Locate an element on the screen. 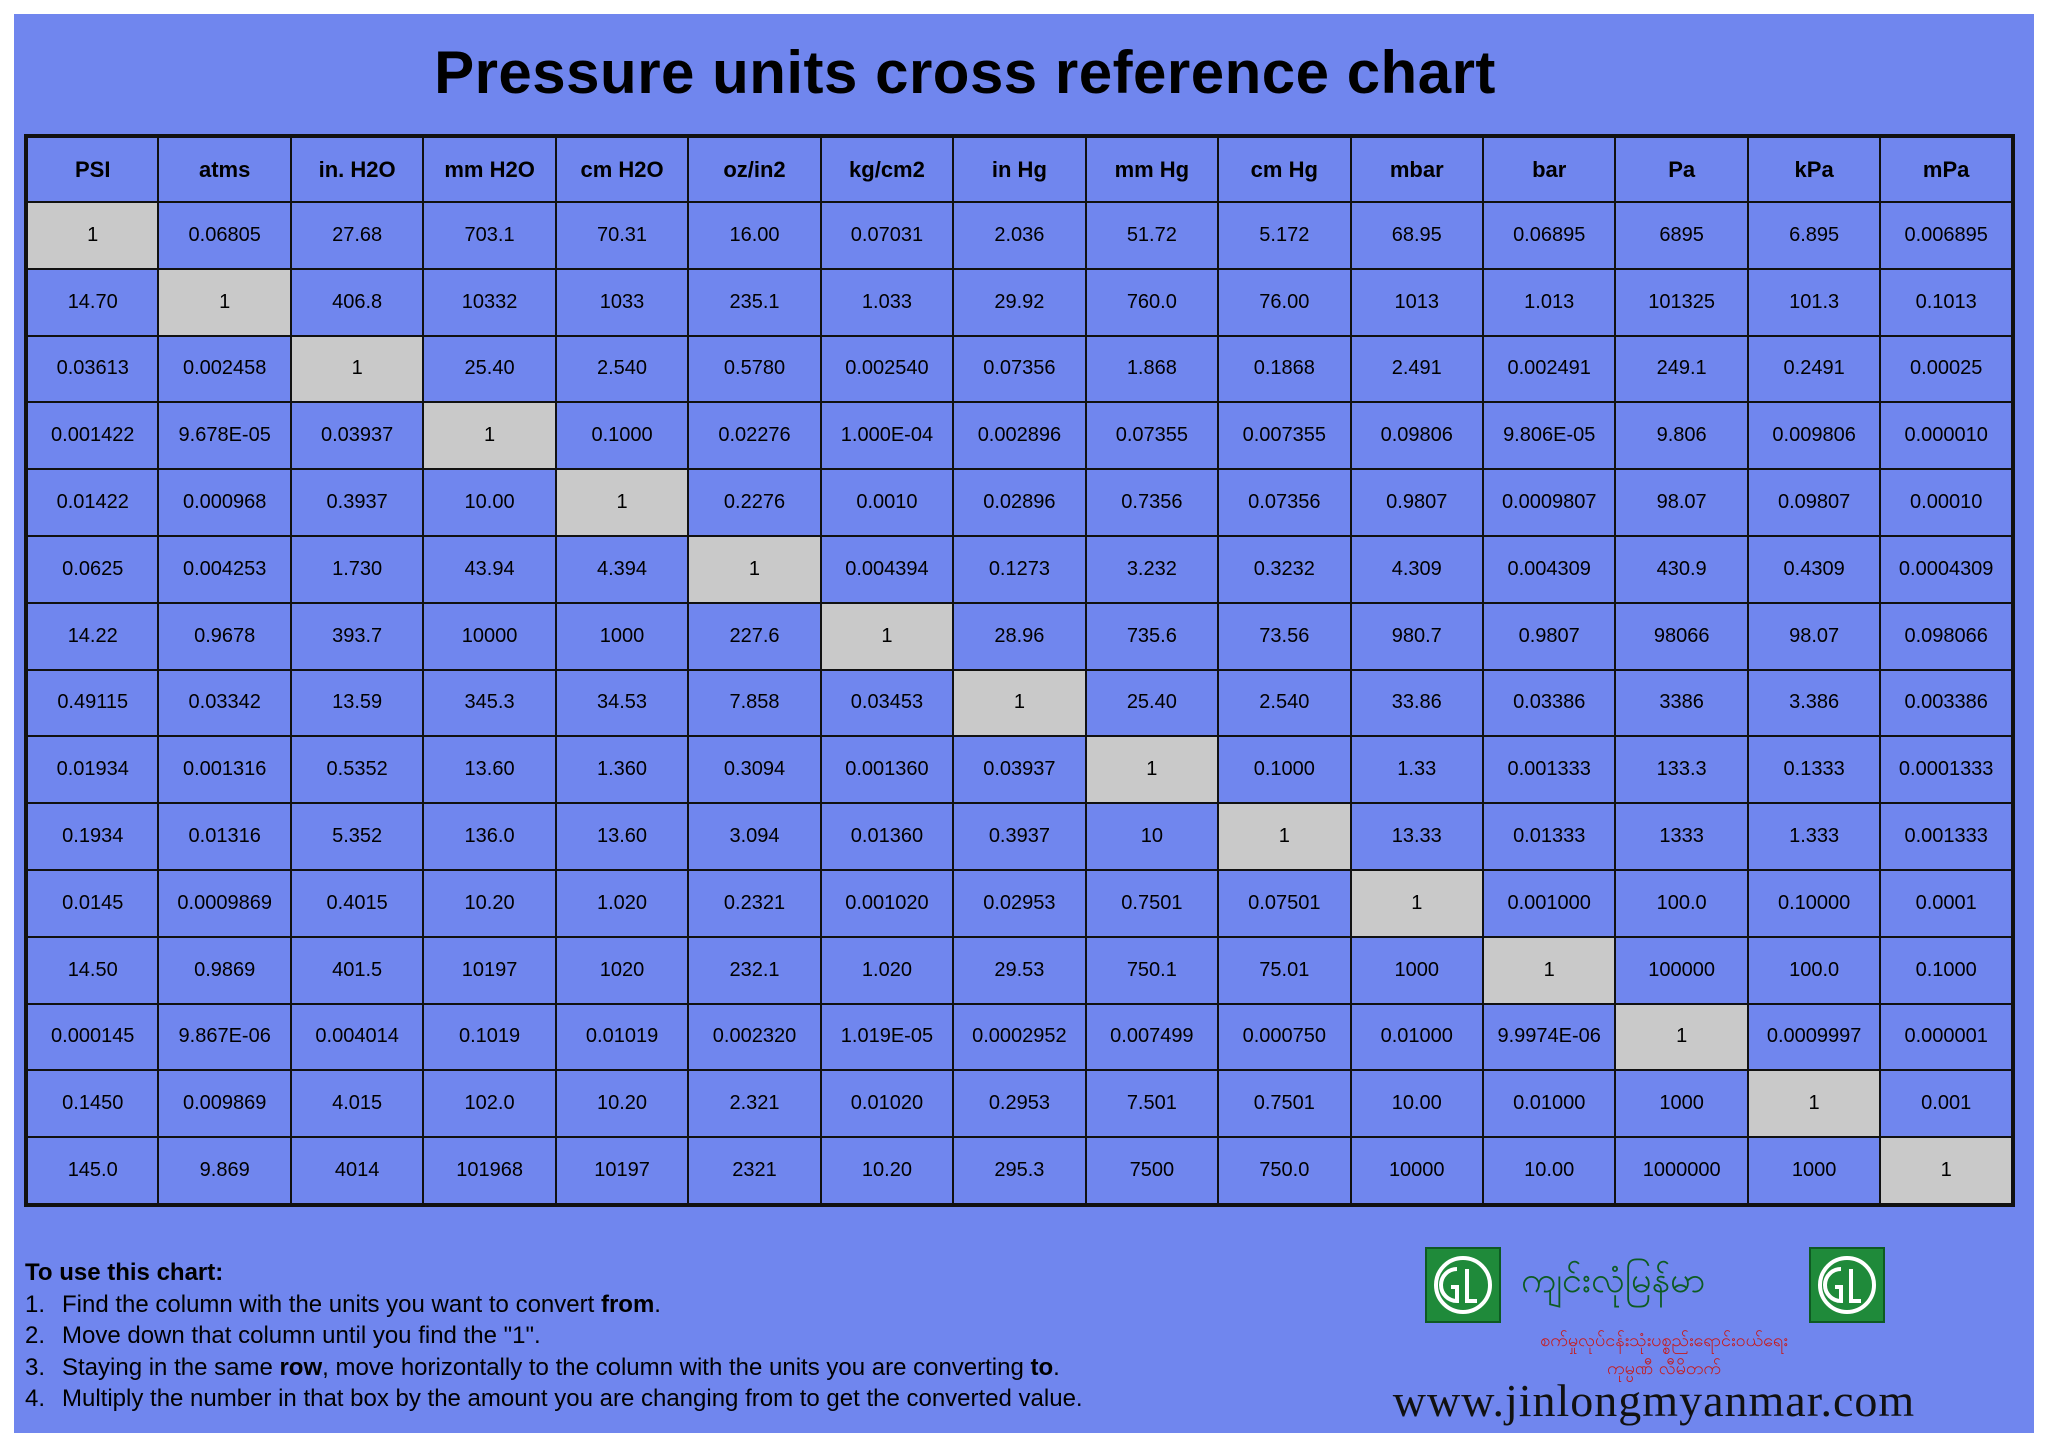  step-number: 3. is located at coordinates (35, 1367).